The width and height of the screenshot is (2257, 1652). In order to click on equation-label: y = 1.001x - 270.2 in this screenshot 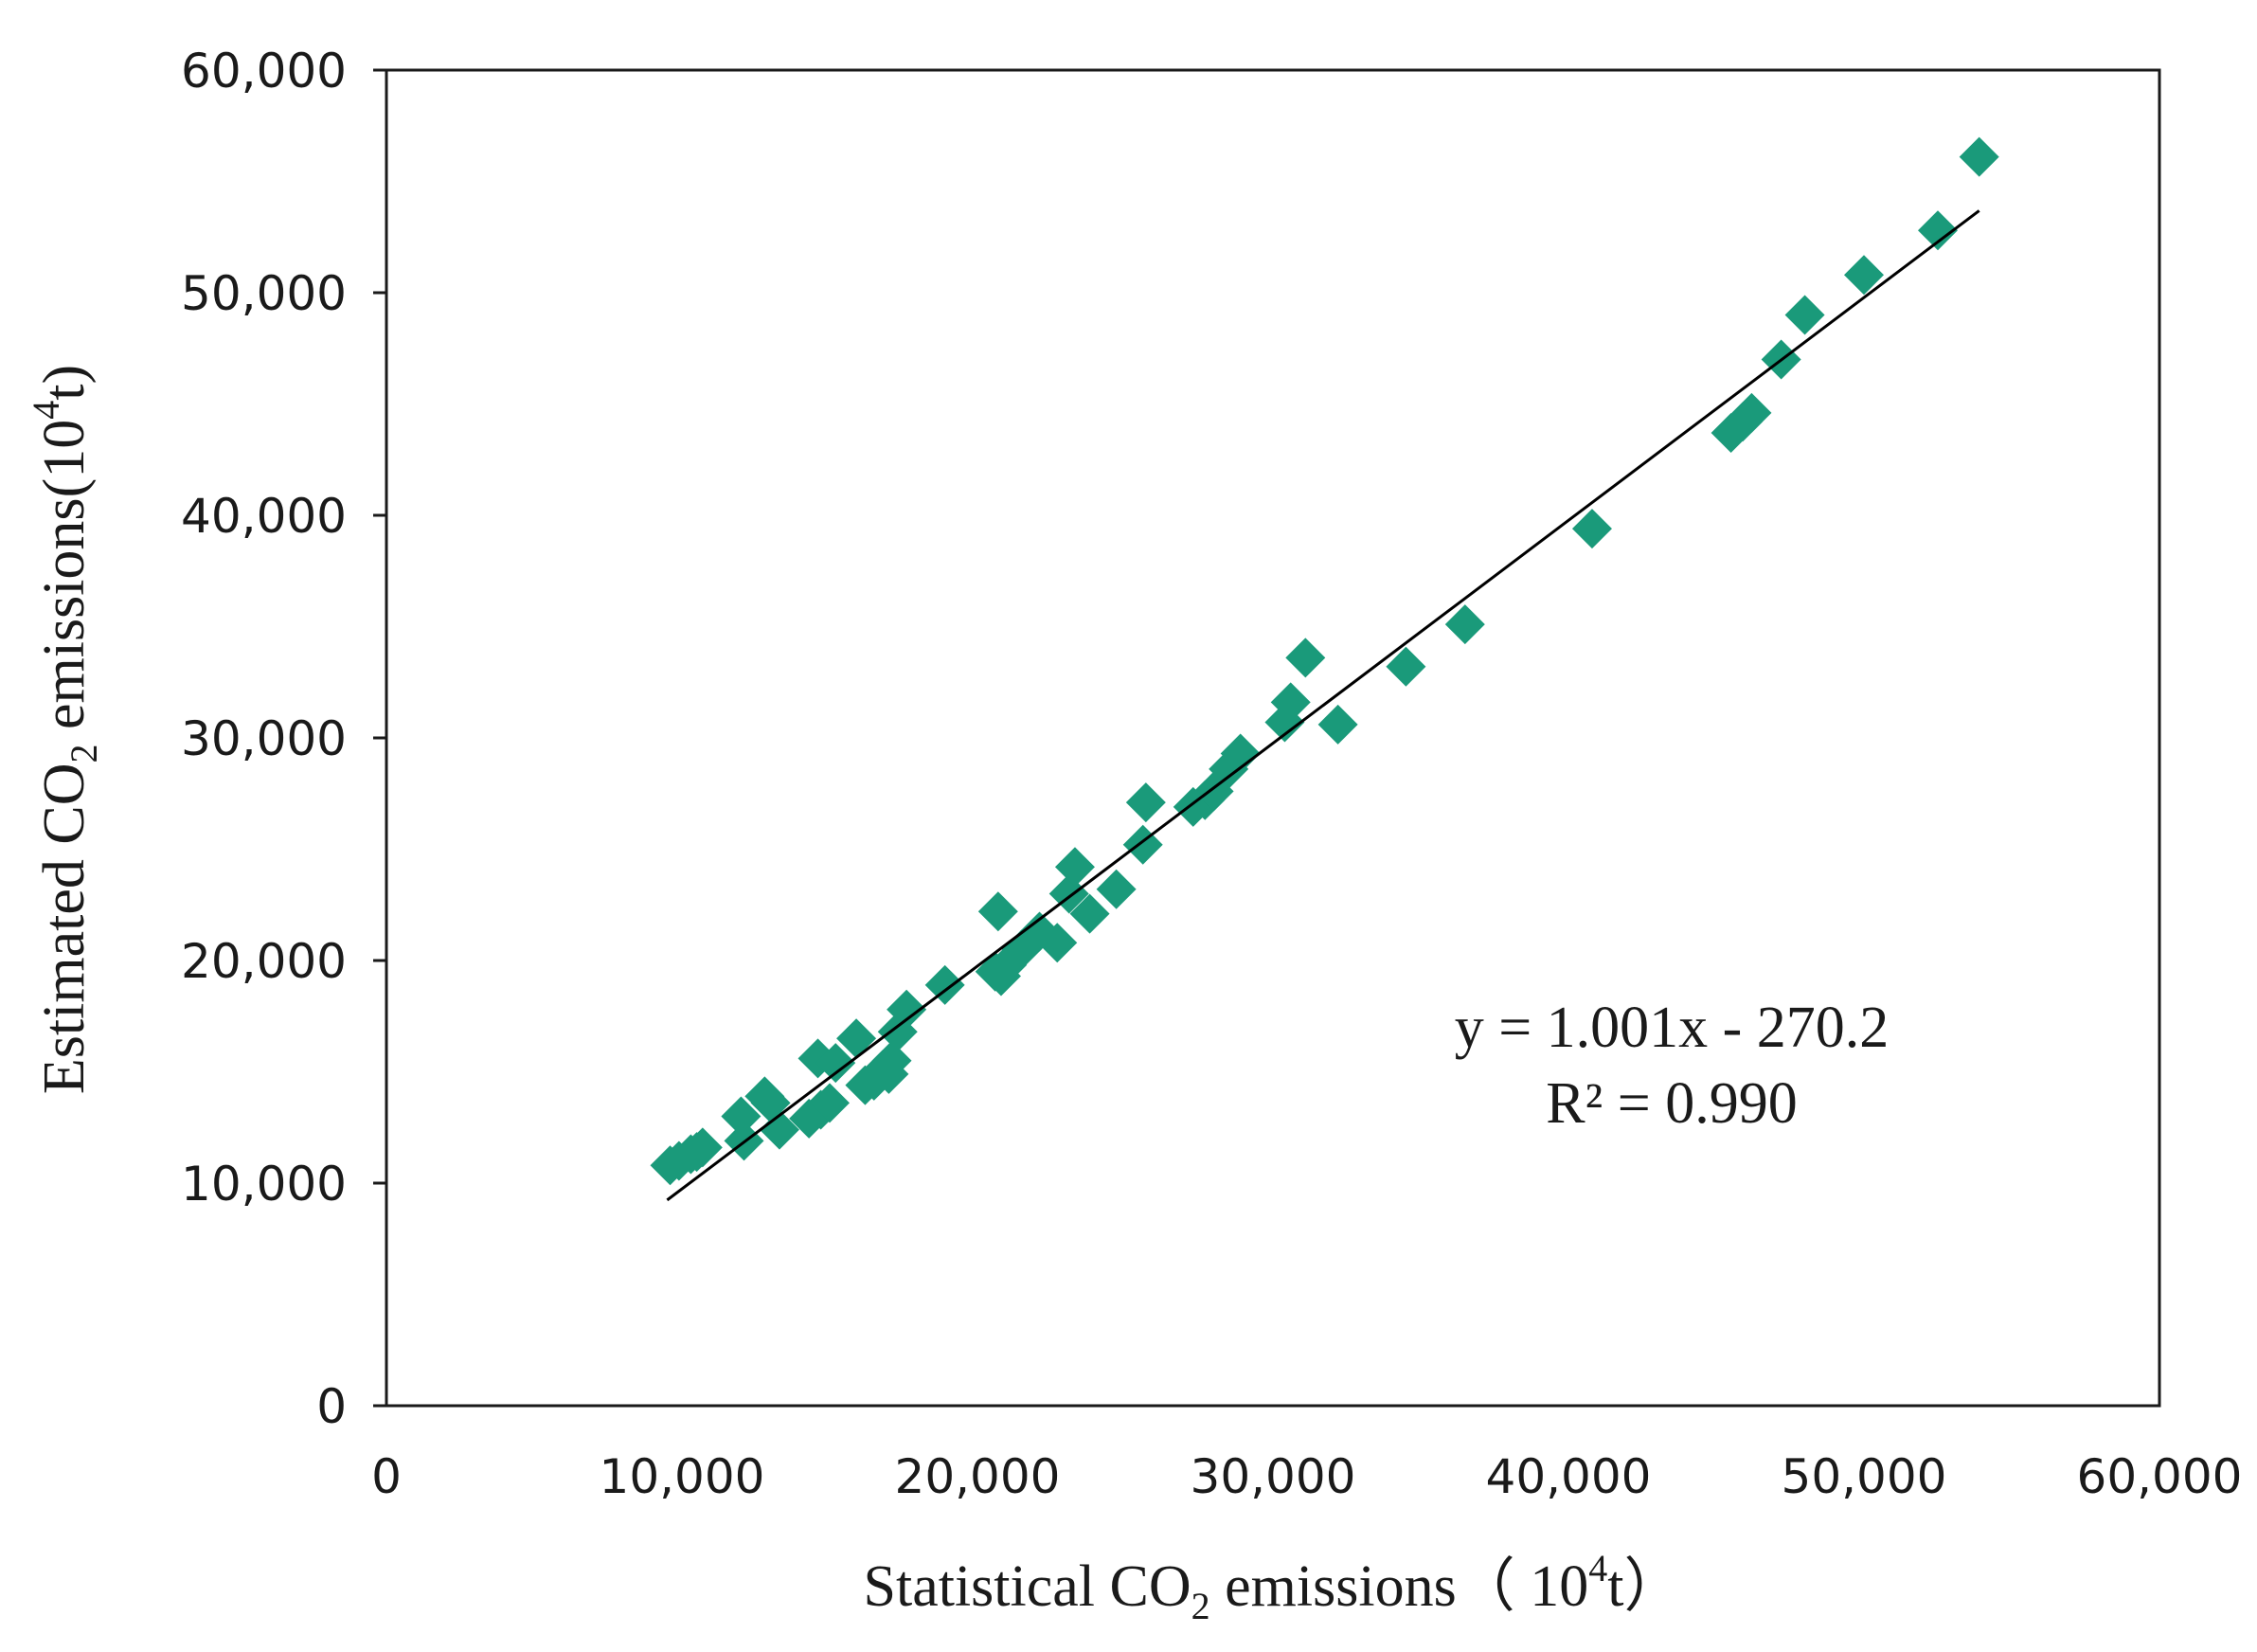, I will do `click(1672, 1028)`.